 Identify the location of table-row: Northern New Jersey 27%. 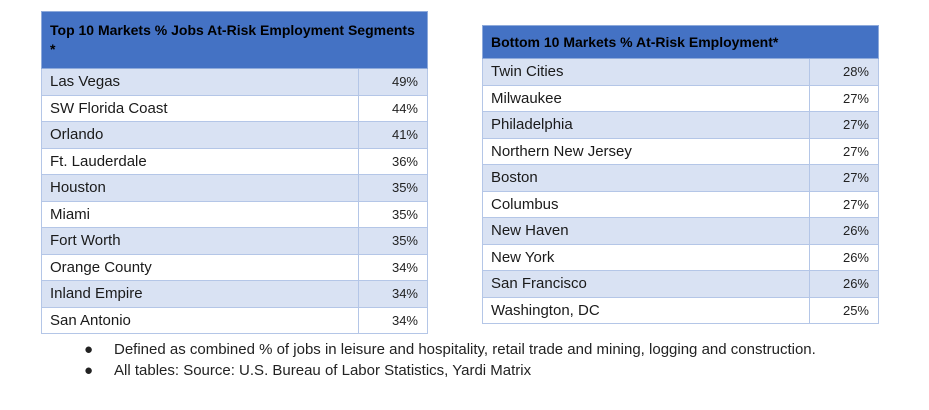
(680, 151).